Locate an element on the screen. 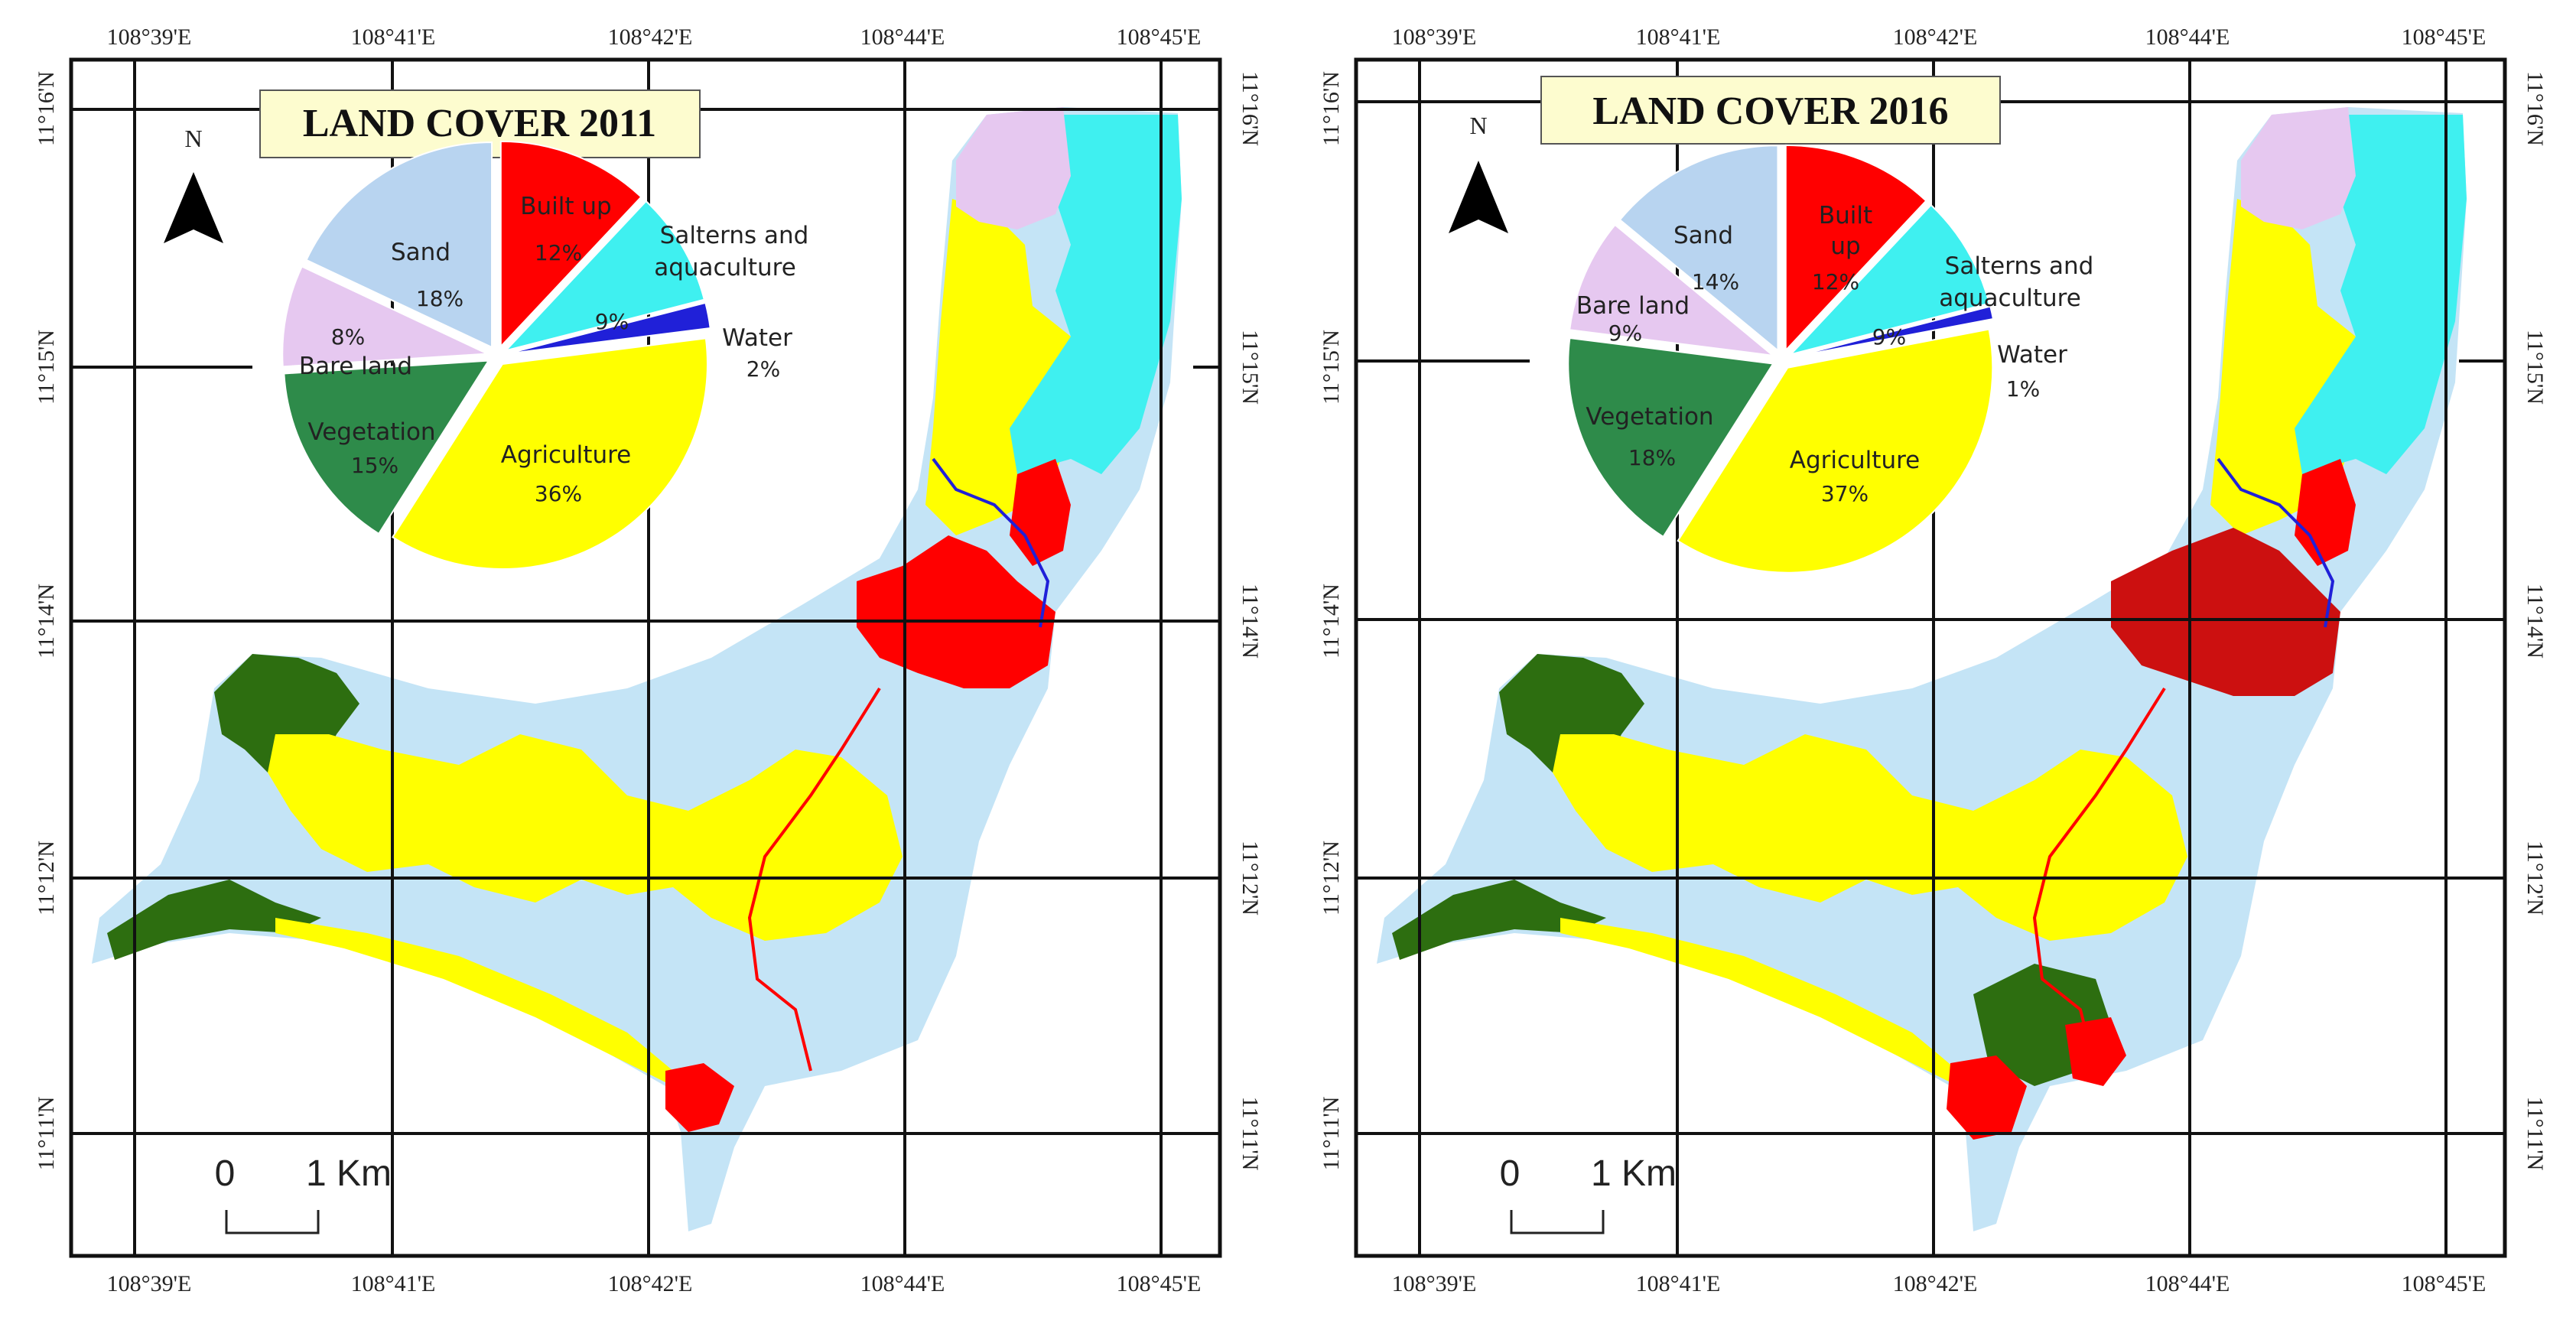 The height and width of the screenshot is (1327, 2576). map-builtup-north is located at coordinates (2325, 512).